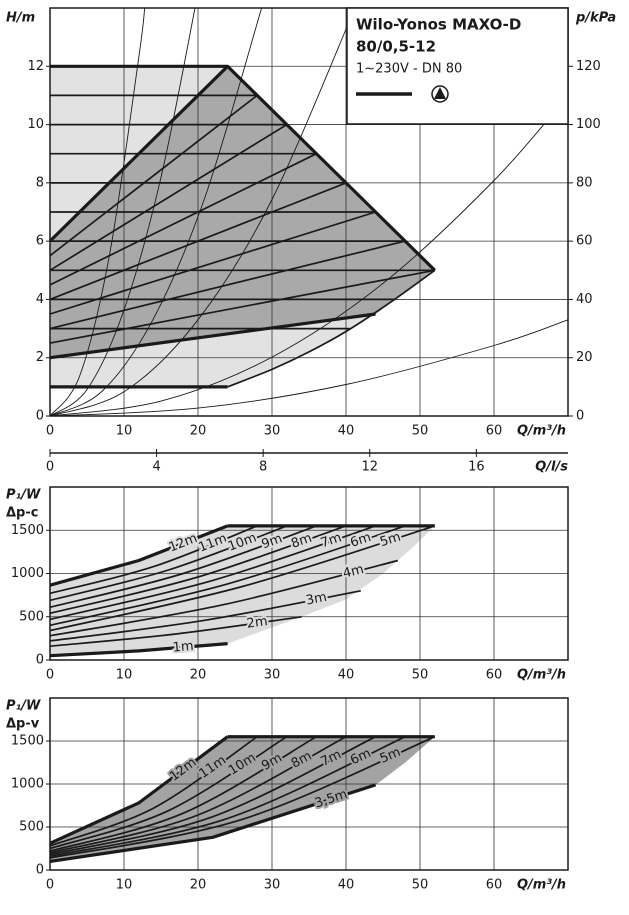 This screenshot has height=915, width=629. What do you see at coordinates (440, 93) in the screenshot?
I see `pump-symbol-triangle` at bounding box center [440, 93].